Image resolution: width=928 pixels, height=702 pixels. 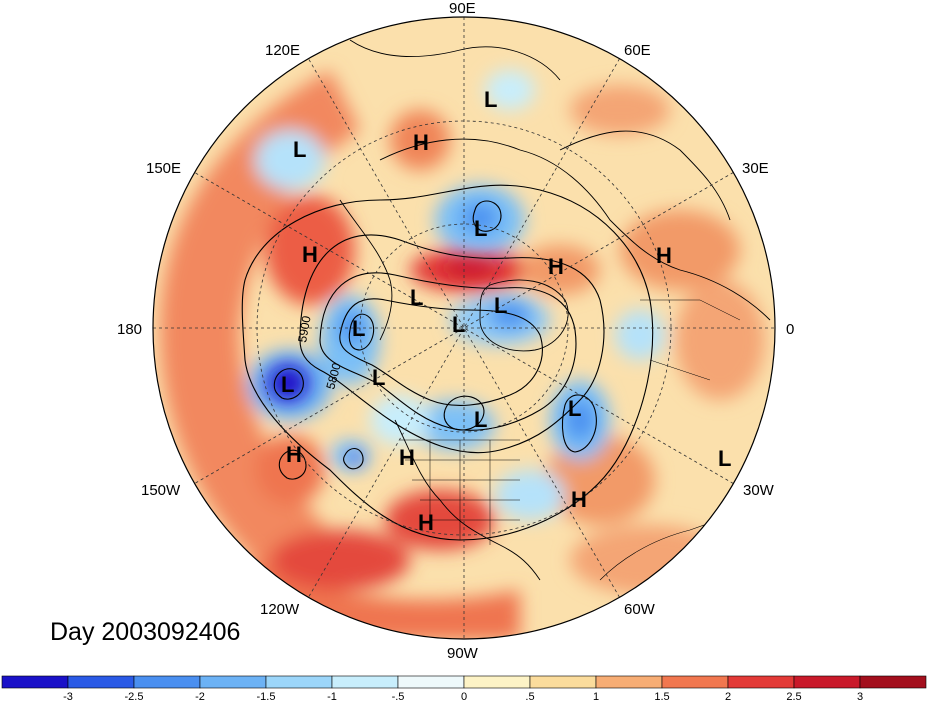 I want to click on lon-label-180: 180, so click(x=129, y=329).